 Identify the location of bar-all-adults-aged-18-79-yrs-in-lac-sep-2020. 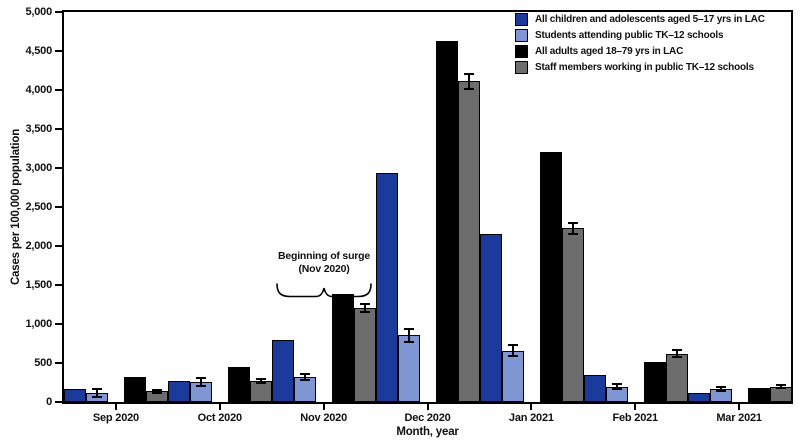
(135, 389).